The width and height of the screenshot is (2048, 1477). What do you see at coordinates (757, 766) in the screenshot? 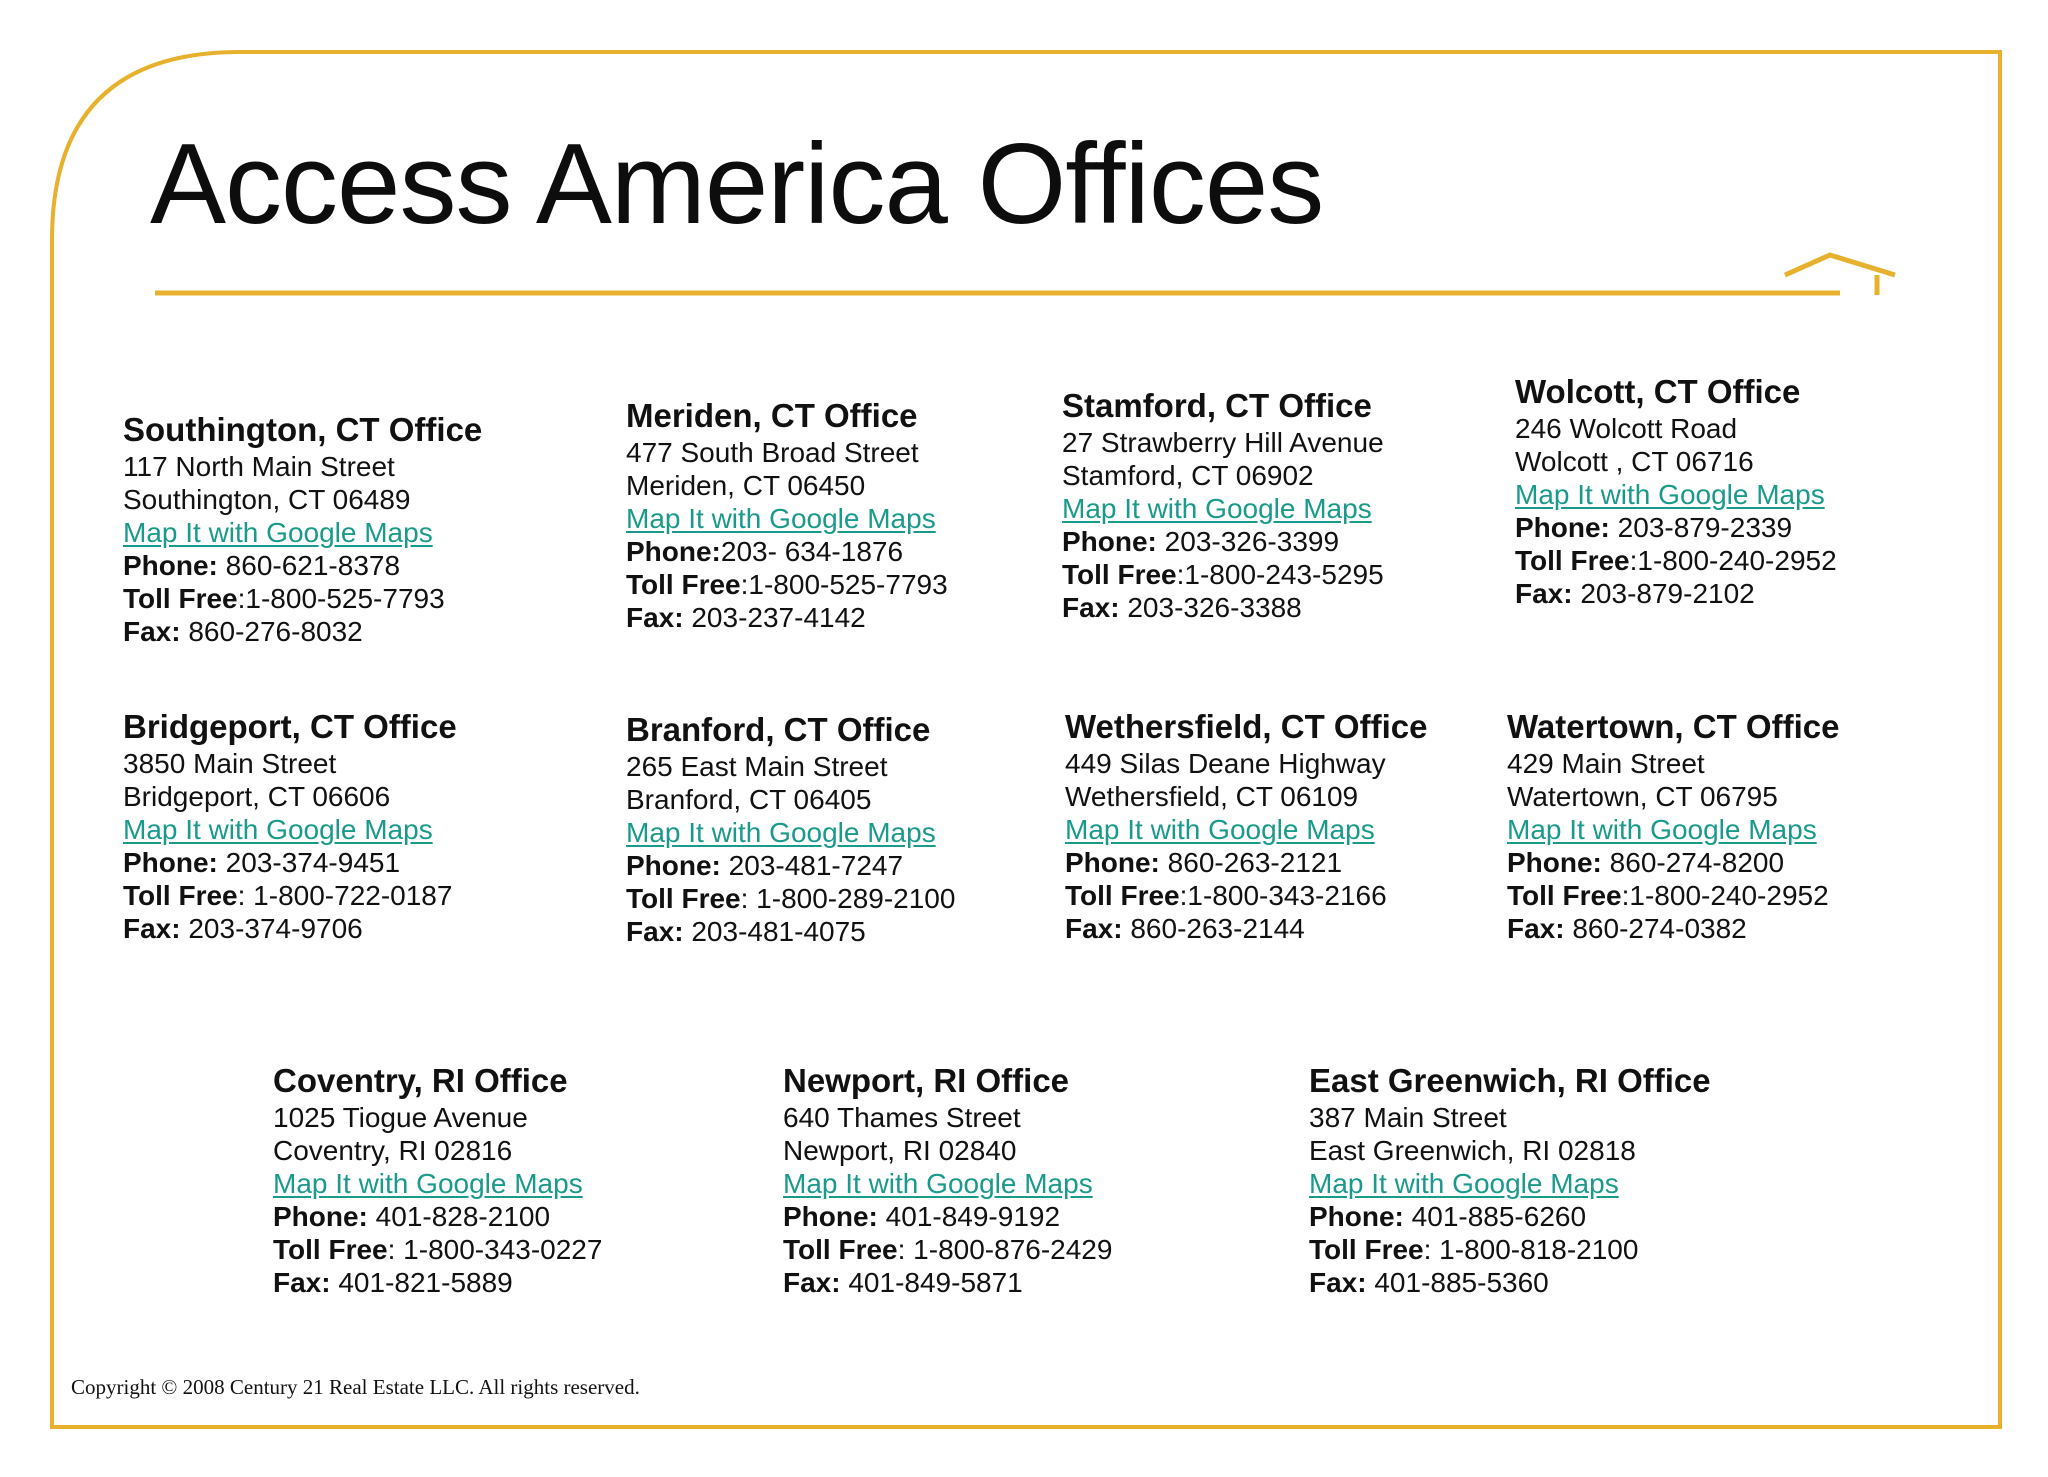
I see `office-street: 265 East Main Street` at bounding box center [757, 766].